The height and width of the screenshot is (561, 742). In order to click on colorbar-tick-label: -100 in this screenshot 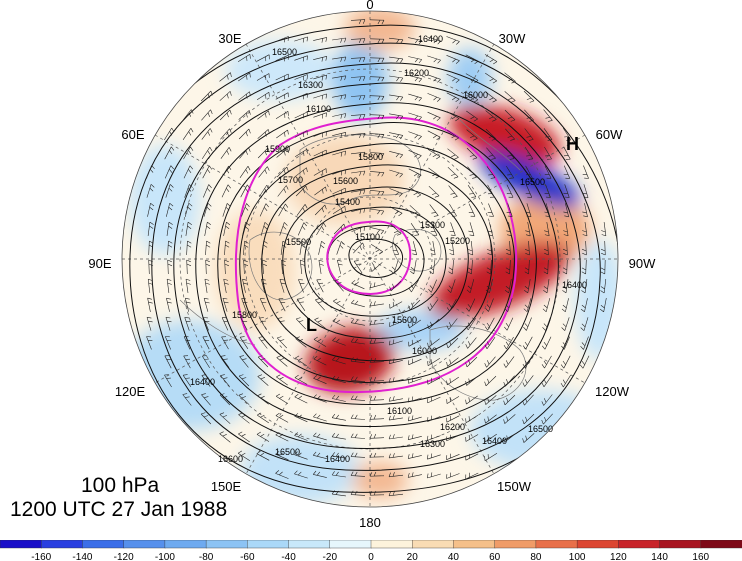, I will do `click(165, 556)`.